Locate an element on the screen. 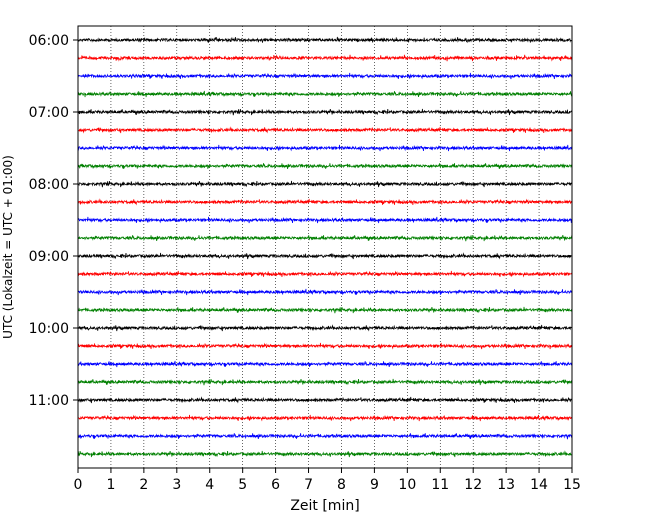  x-axis-label: Zeit [min] is located at coordinates (324, 506).